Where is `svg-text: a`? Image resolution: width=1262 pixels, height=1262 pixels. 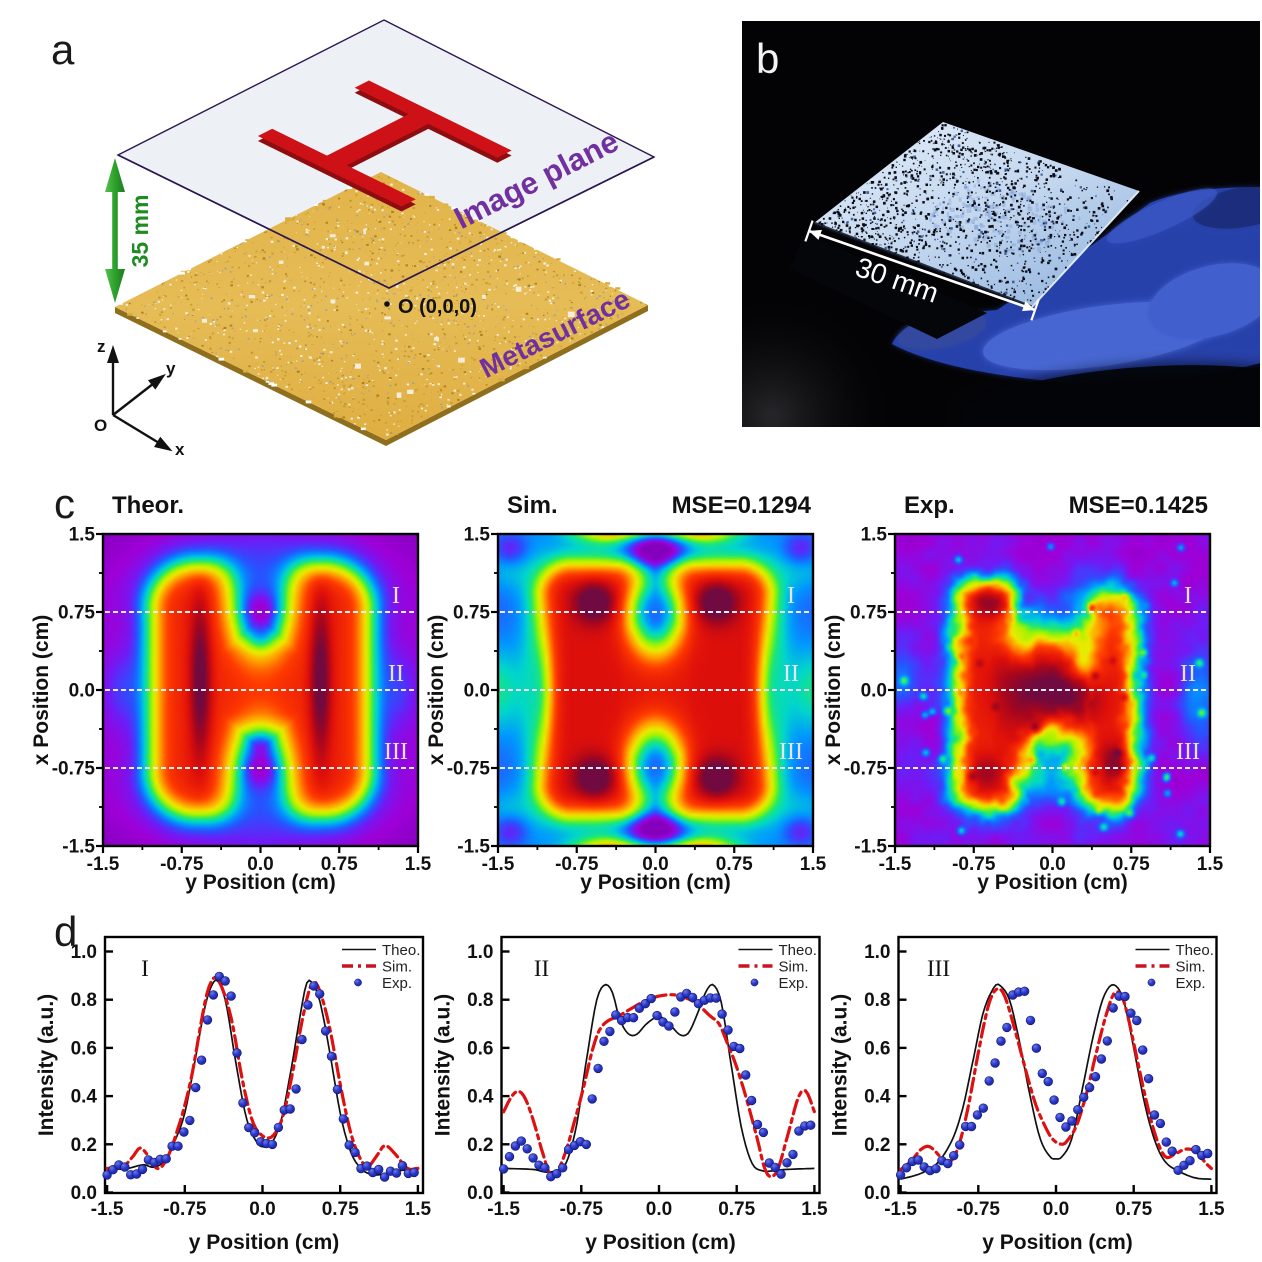
svg-text: a is located at coordinates (63, 49).